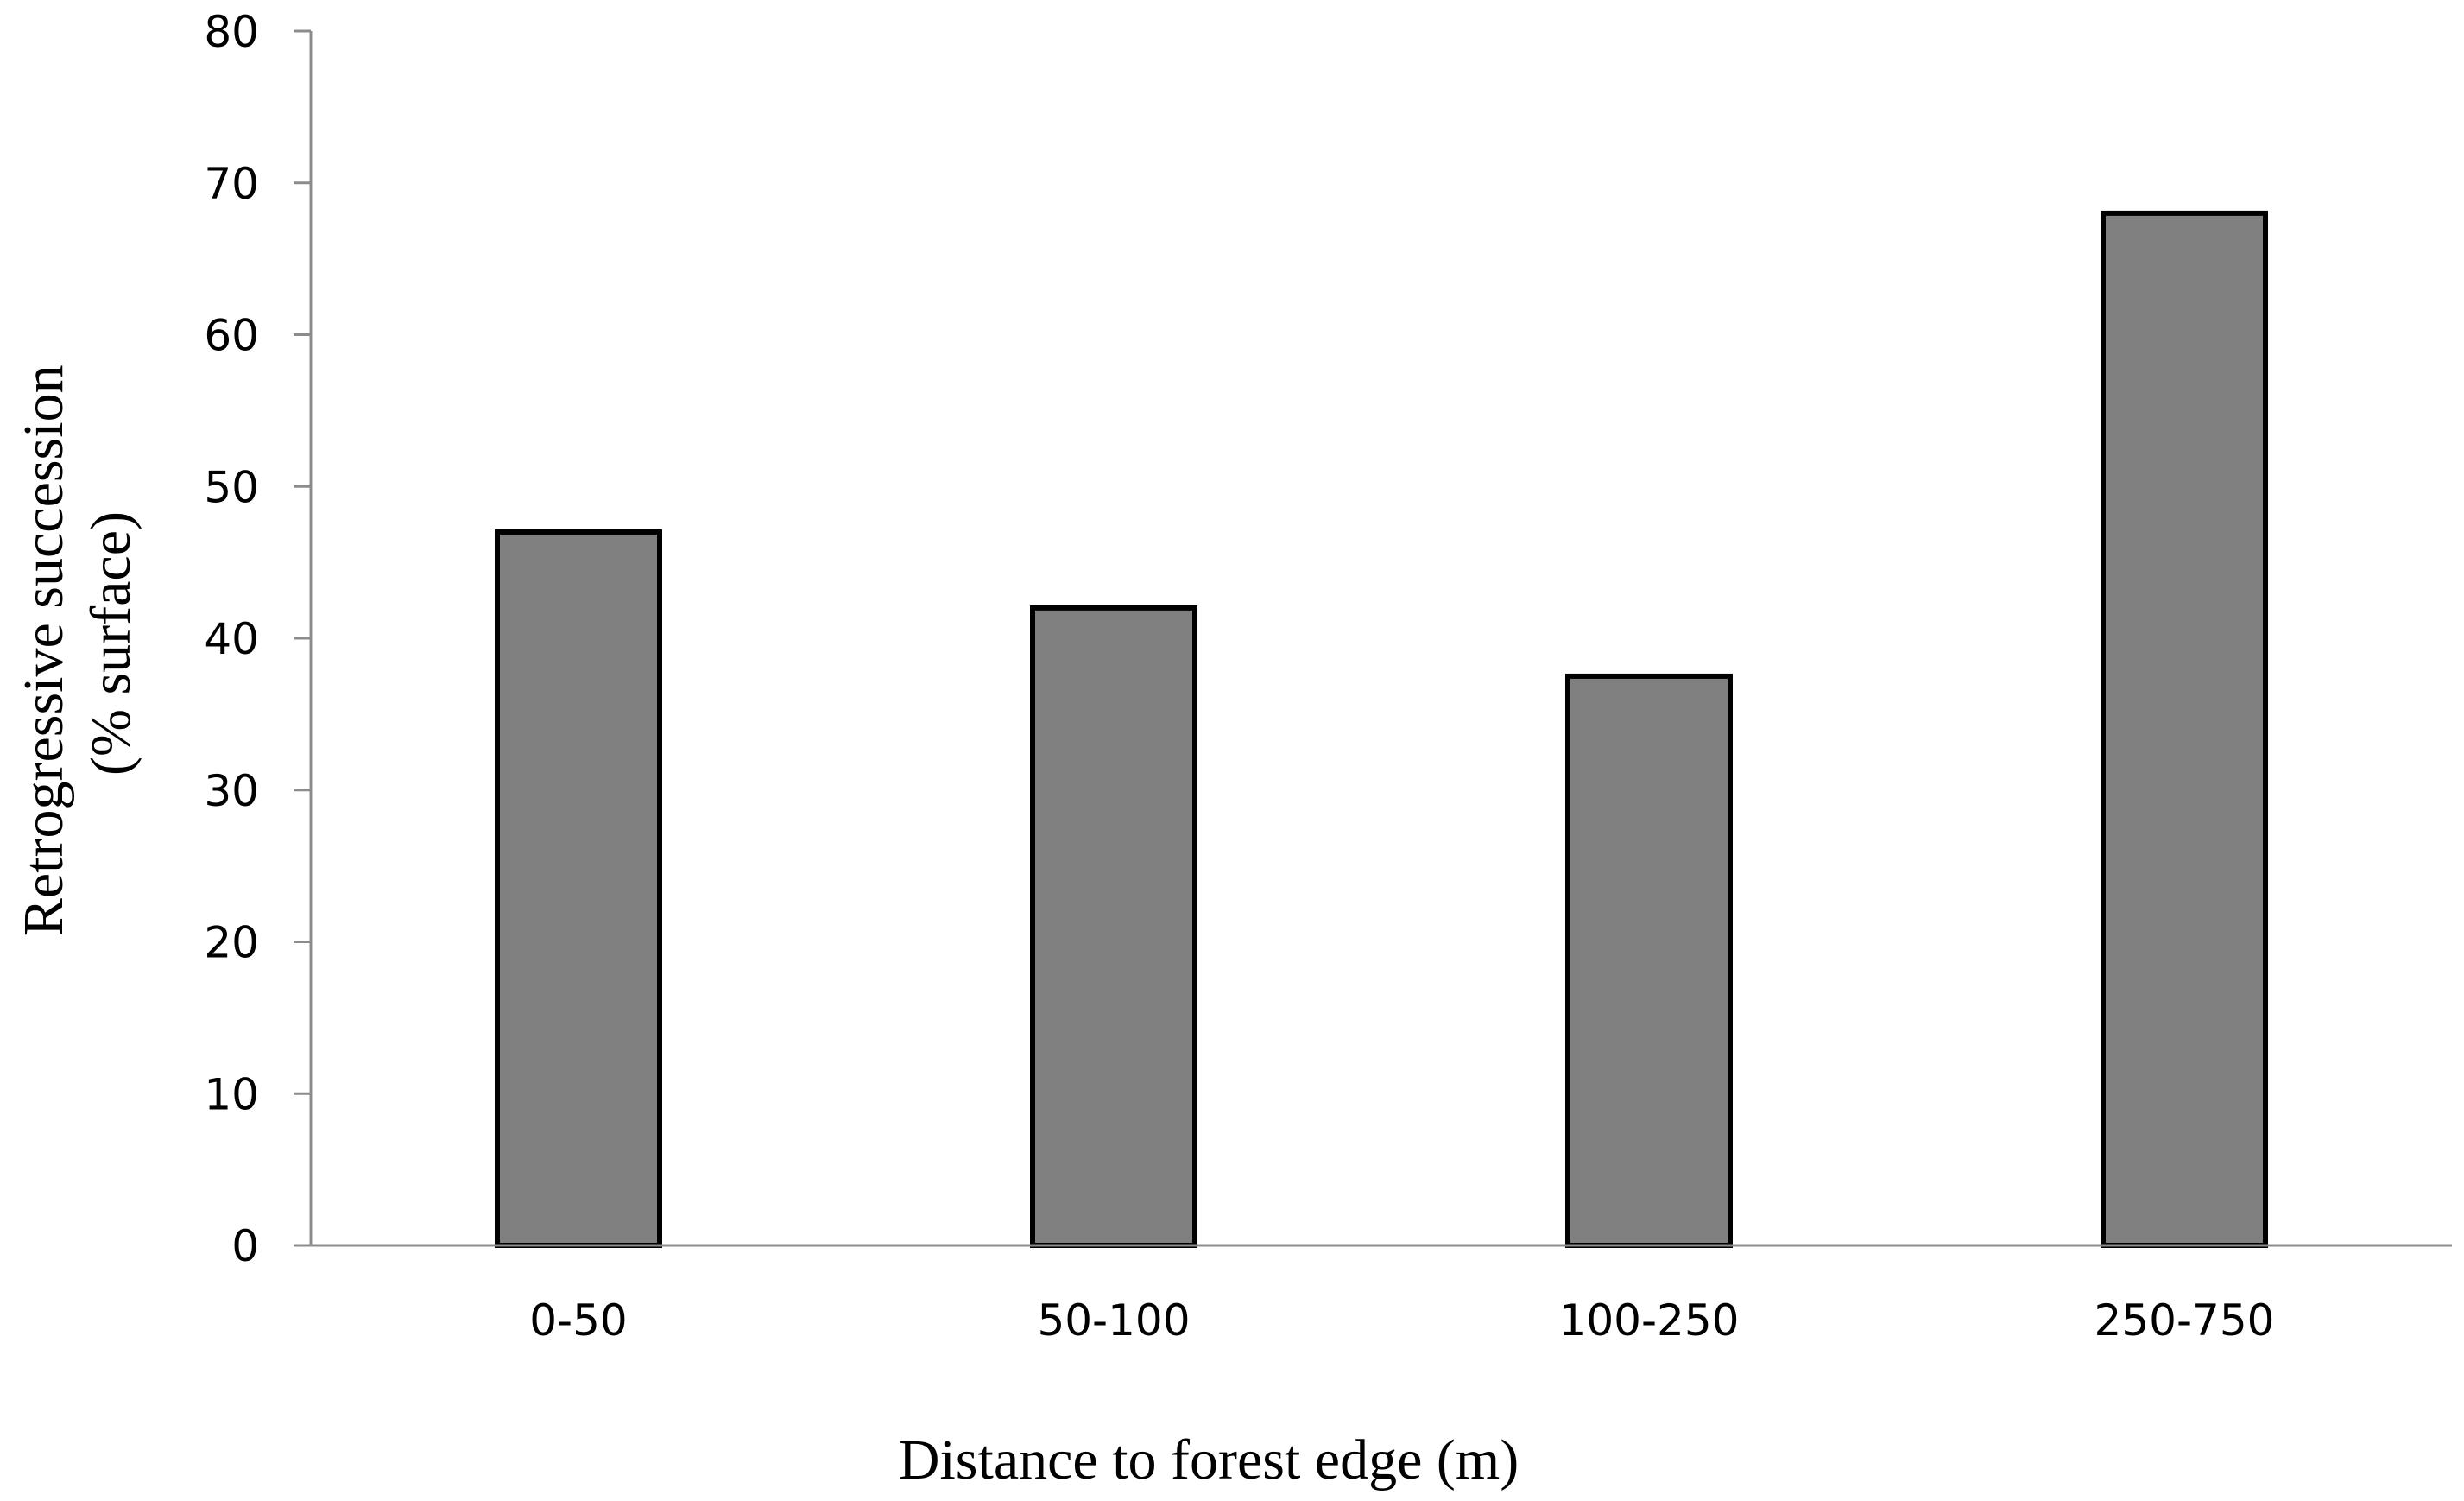 Image resolution: width=2464 pixels, height=1501 pixels. What do you see at coordinates (43, 650) in the screenshot?
I see `y-axis-title-line-1: Retrogressive succession` at bounding box center [43, 650].